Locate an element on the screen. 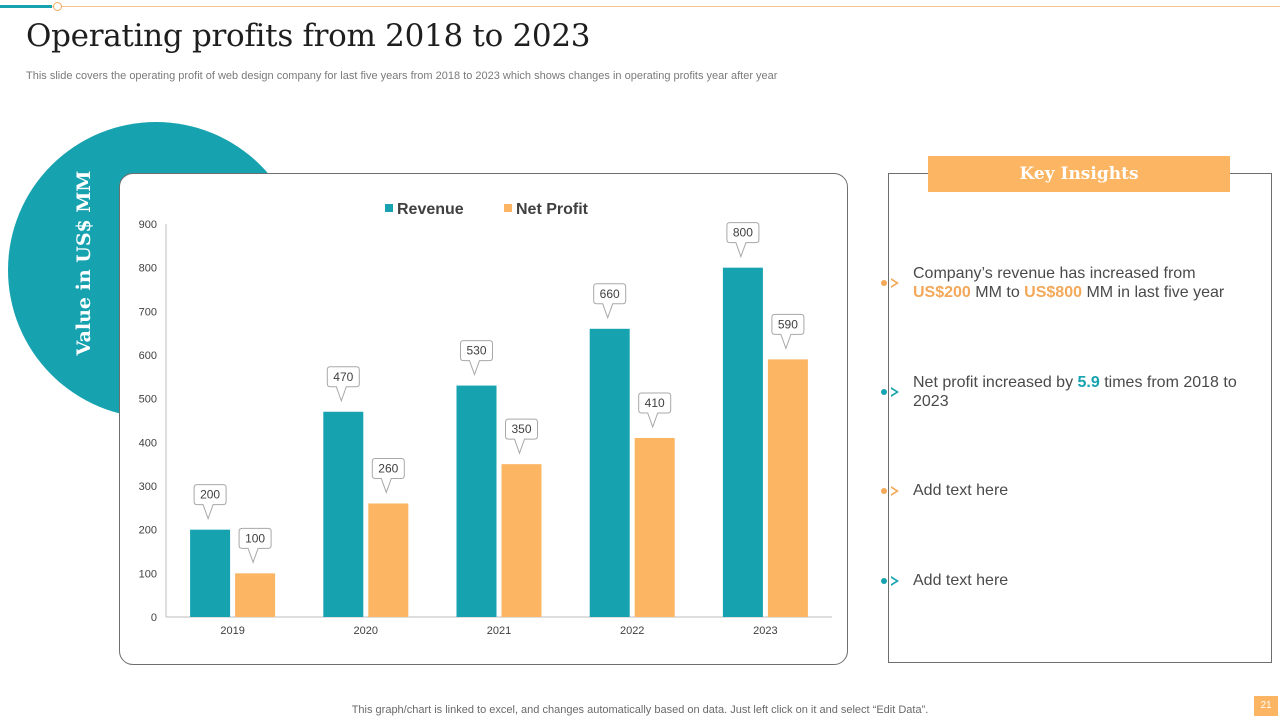  legend-label: Net Profit is located at coordinates (552, 209).